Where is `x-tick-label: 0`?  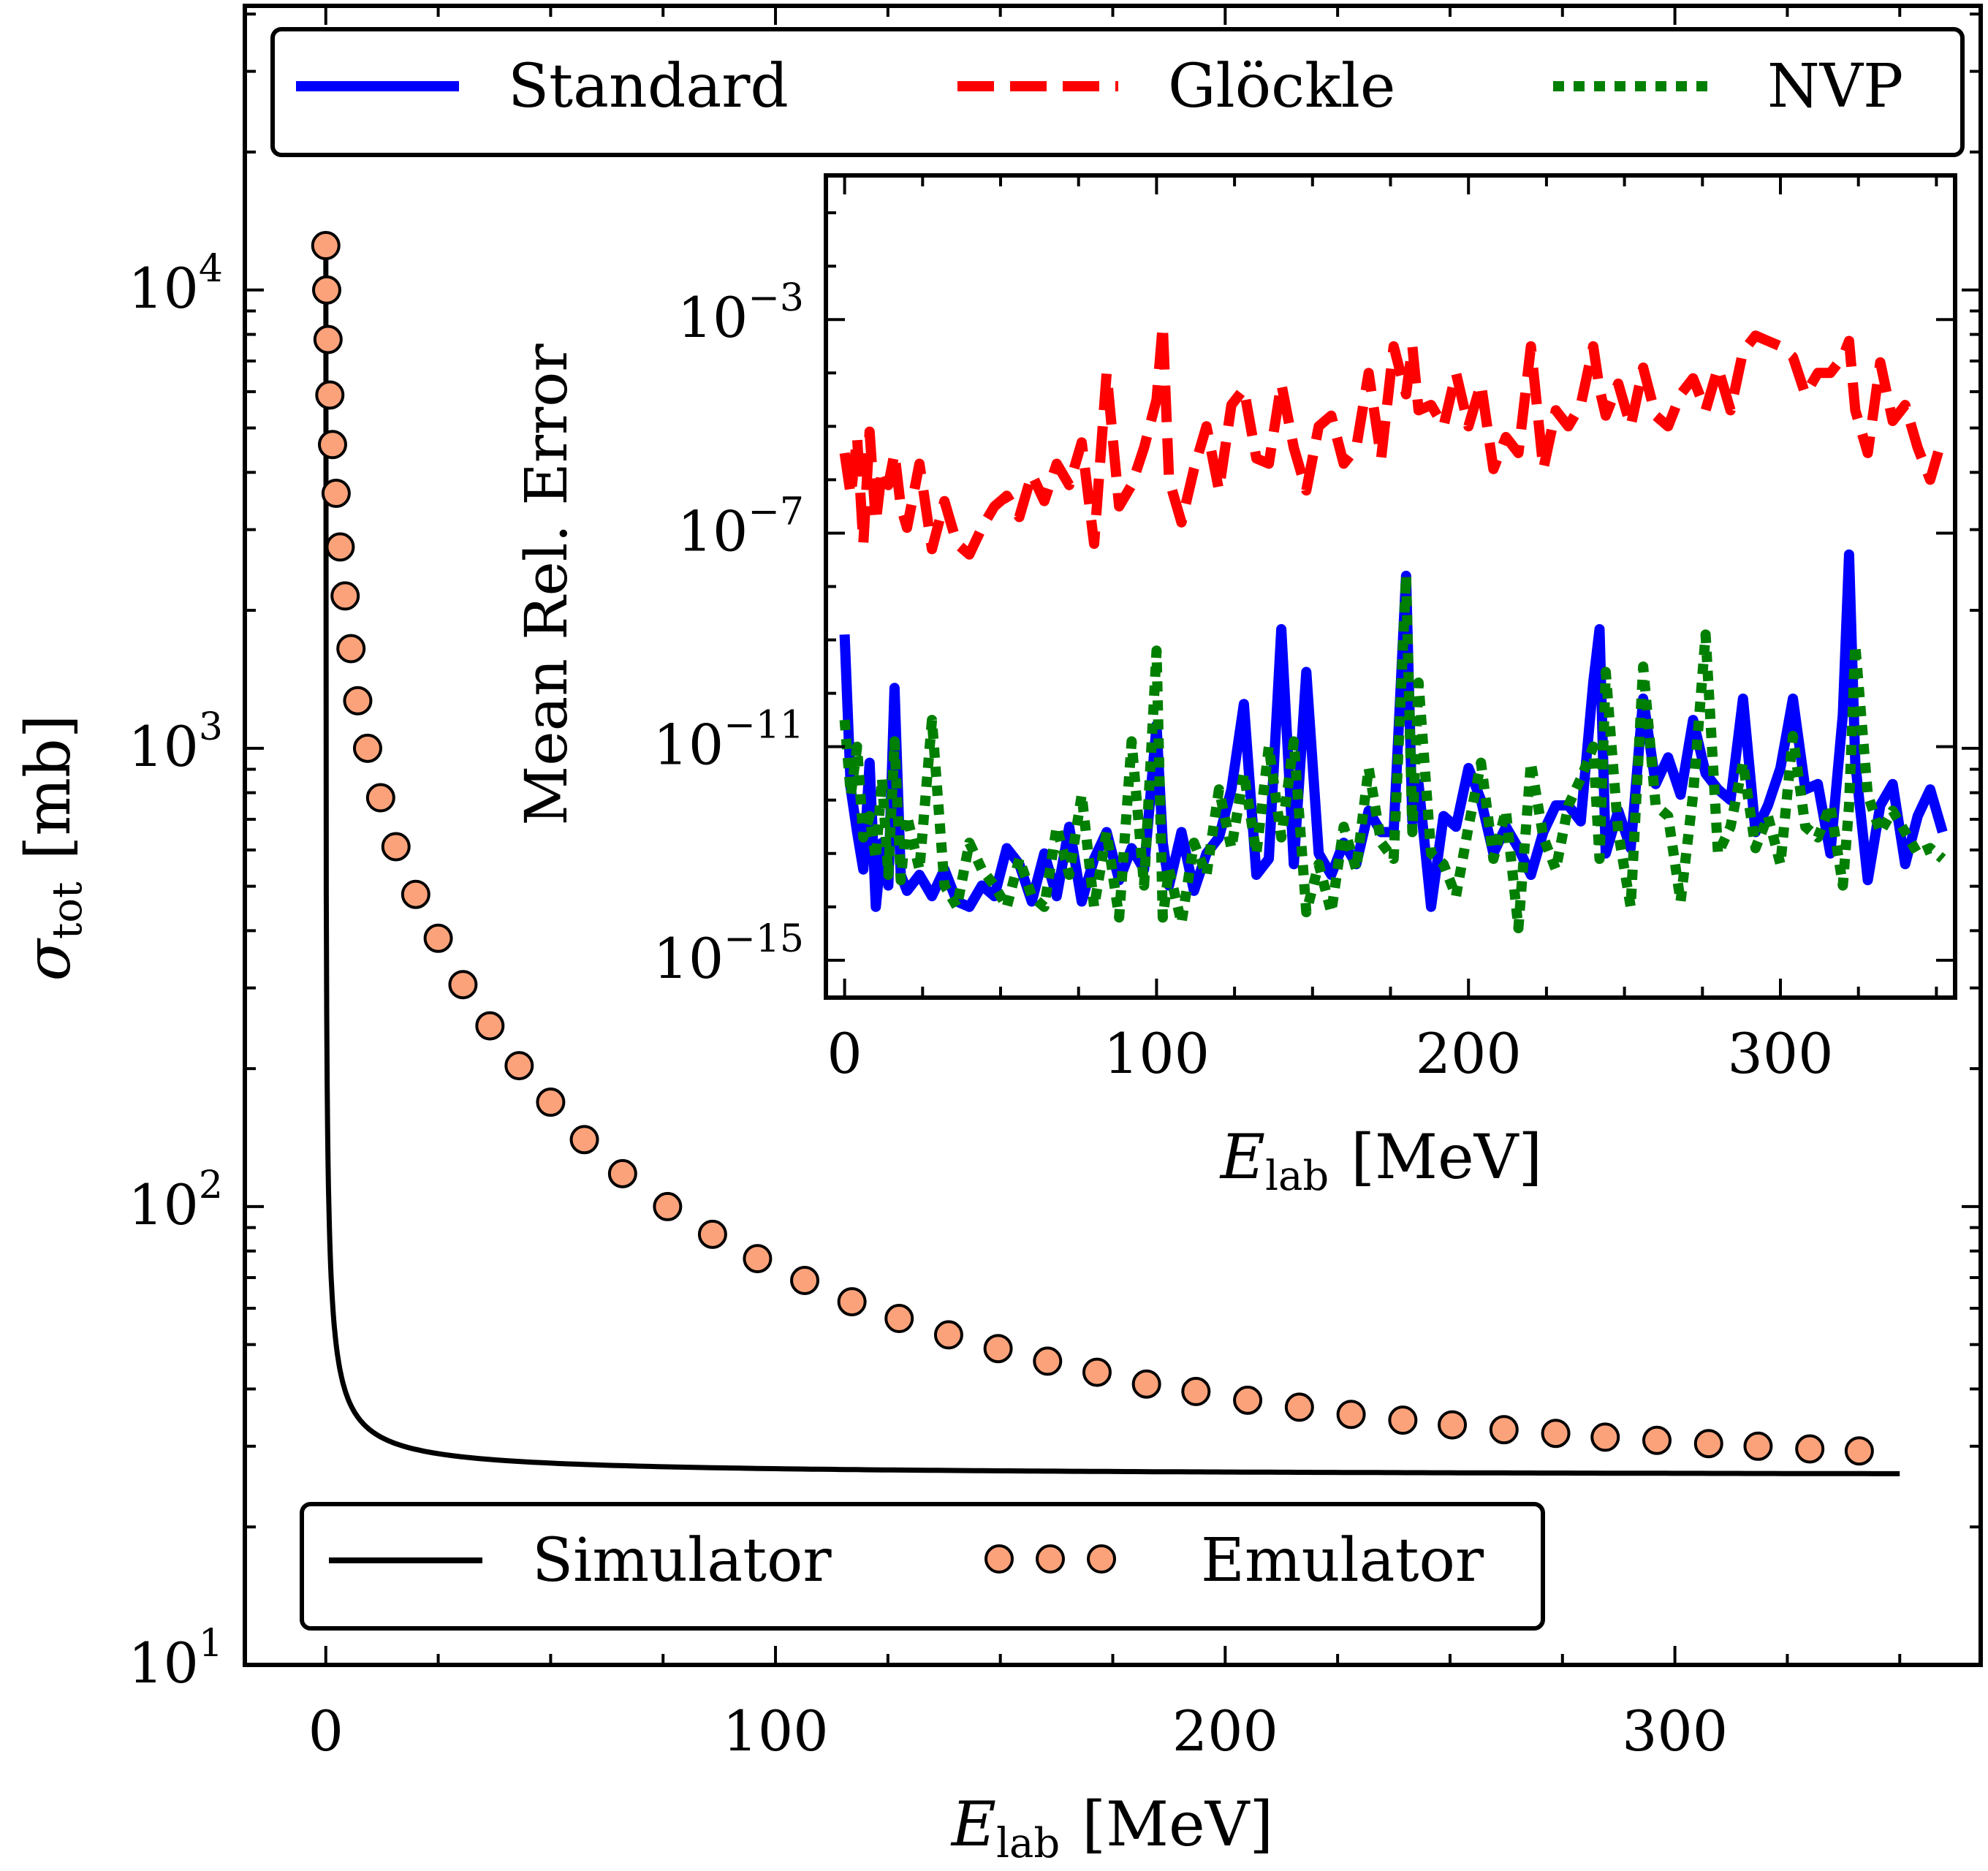 x-tick-label: 0 is located at coordinates (326, 1732).